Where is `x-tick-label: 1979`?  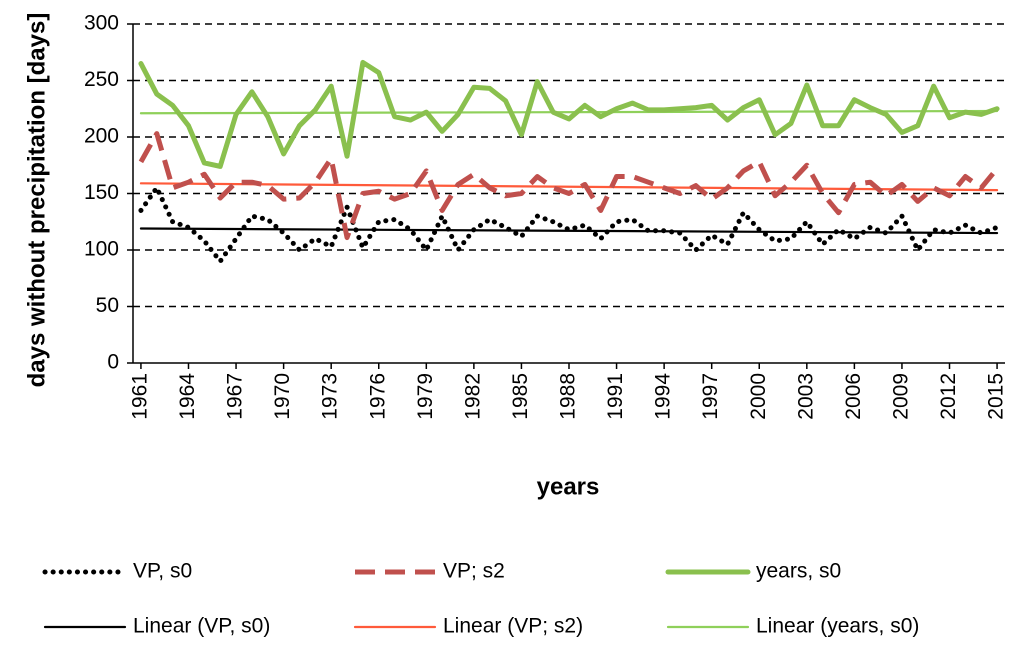
x-tick-label: 1979 is located at coordinates (425, 396).